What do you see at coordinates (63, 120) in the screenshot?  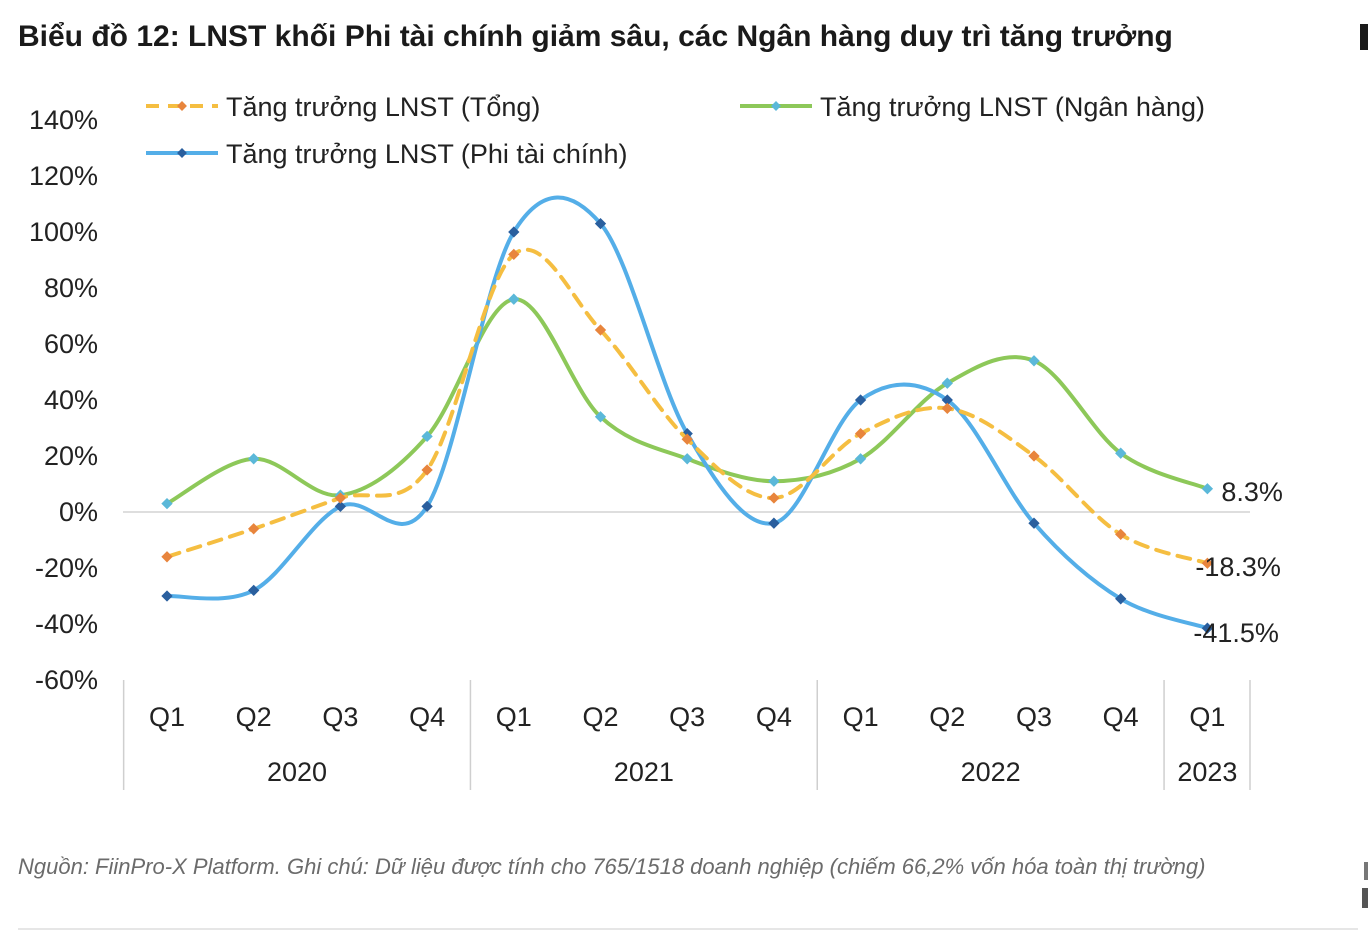 I see `y-tick-label: 140%` at bounding box center [63, 120].